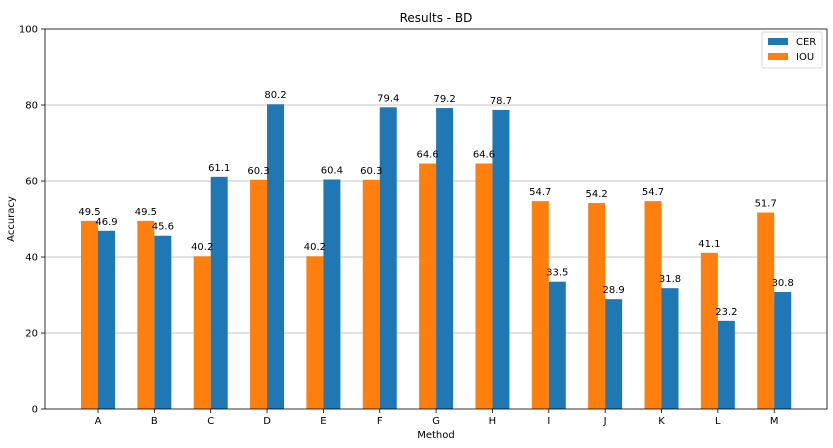 The width and height of the screenshot is (833, 448). I want to click on x-tick-label-e: E, so click(323, 421).